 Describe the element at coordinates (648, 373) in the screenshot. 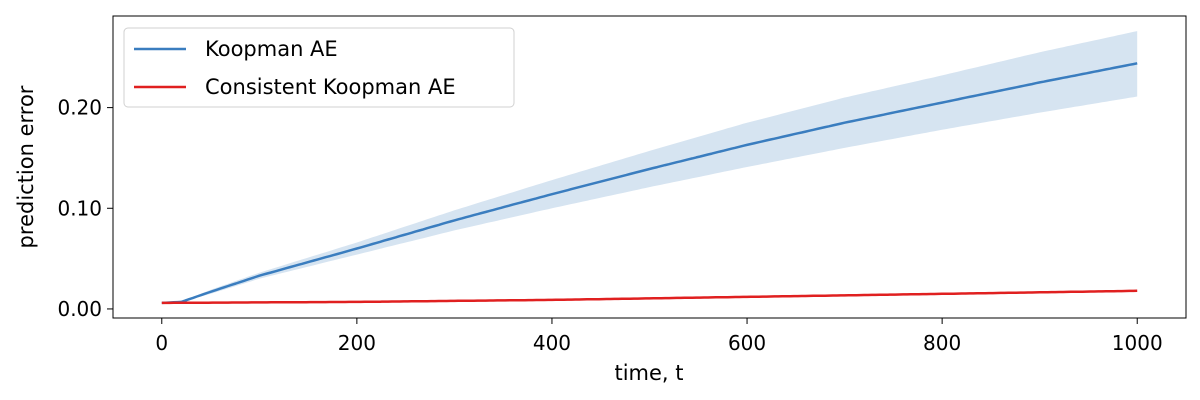

I see `x-axis-label: time, t` at that location.